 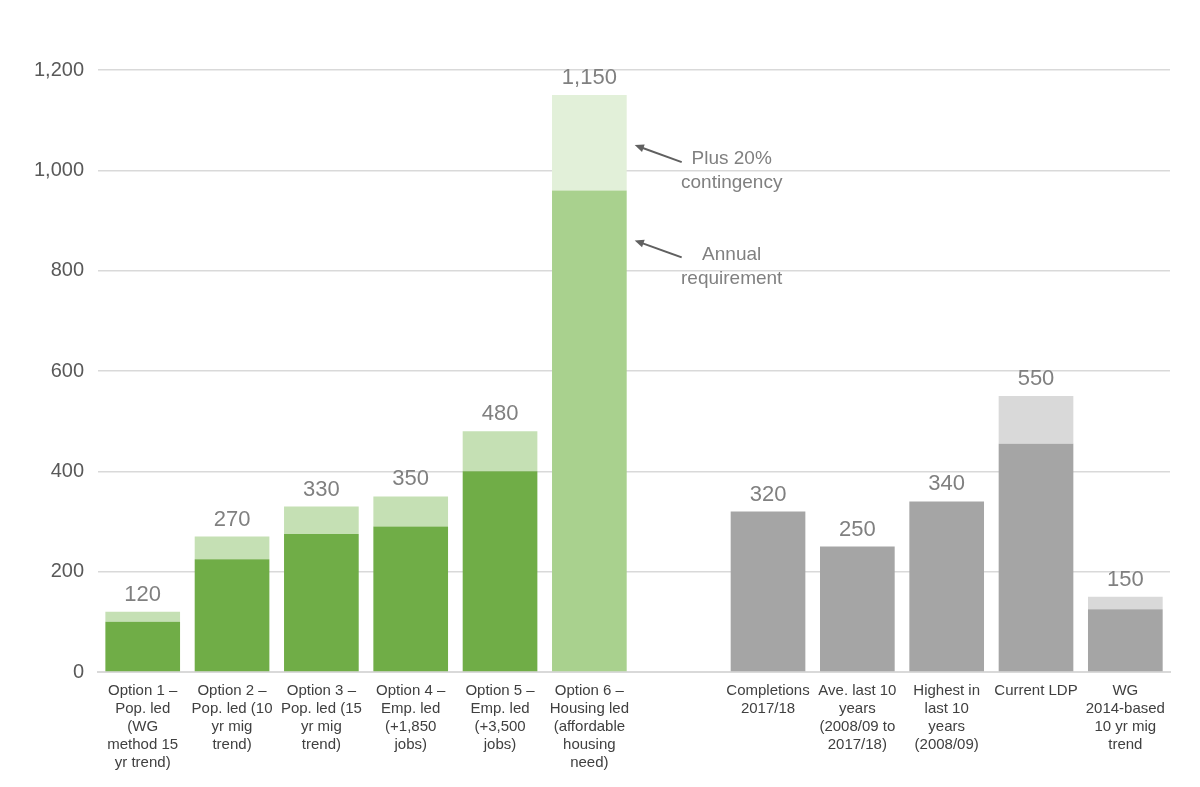 I want to click on y-tick-label: 600, so click(x=67, y=369).